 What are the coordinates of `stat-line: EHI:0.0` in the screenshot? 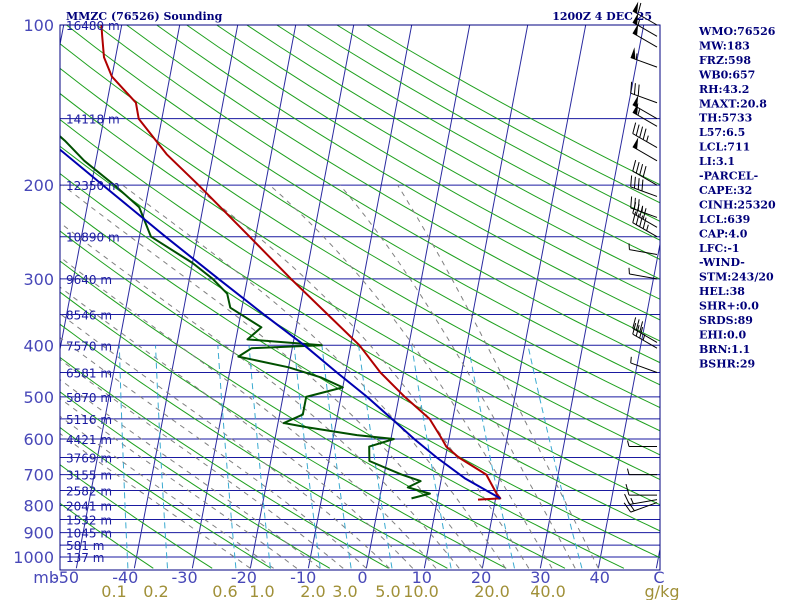 It's located at (722, 334).